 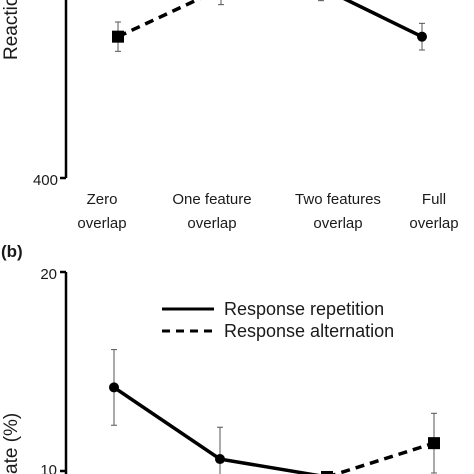 I want to click on panel-a-x-tick-label-4b: overlap, so click(x=433, y=223).